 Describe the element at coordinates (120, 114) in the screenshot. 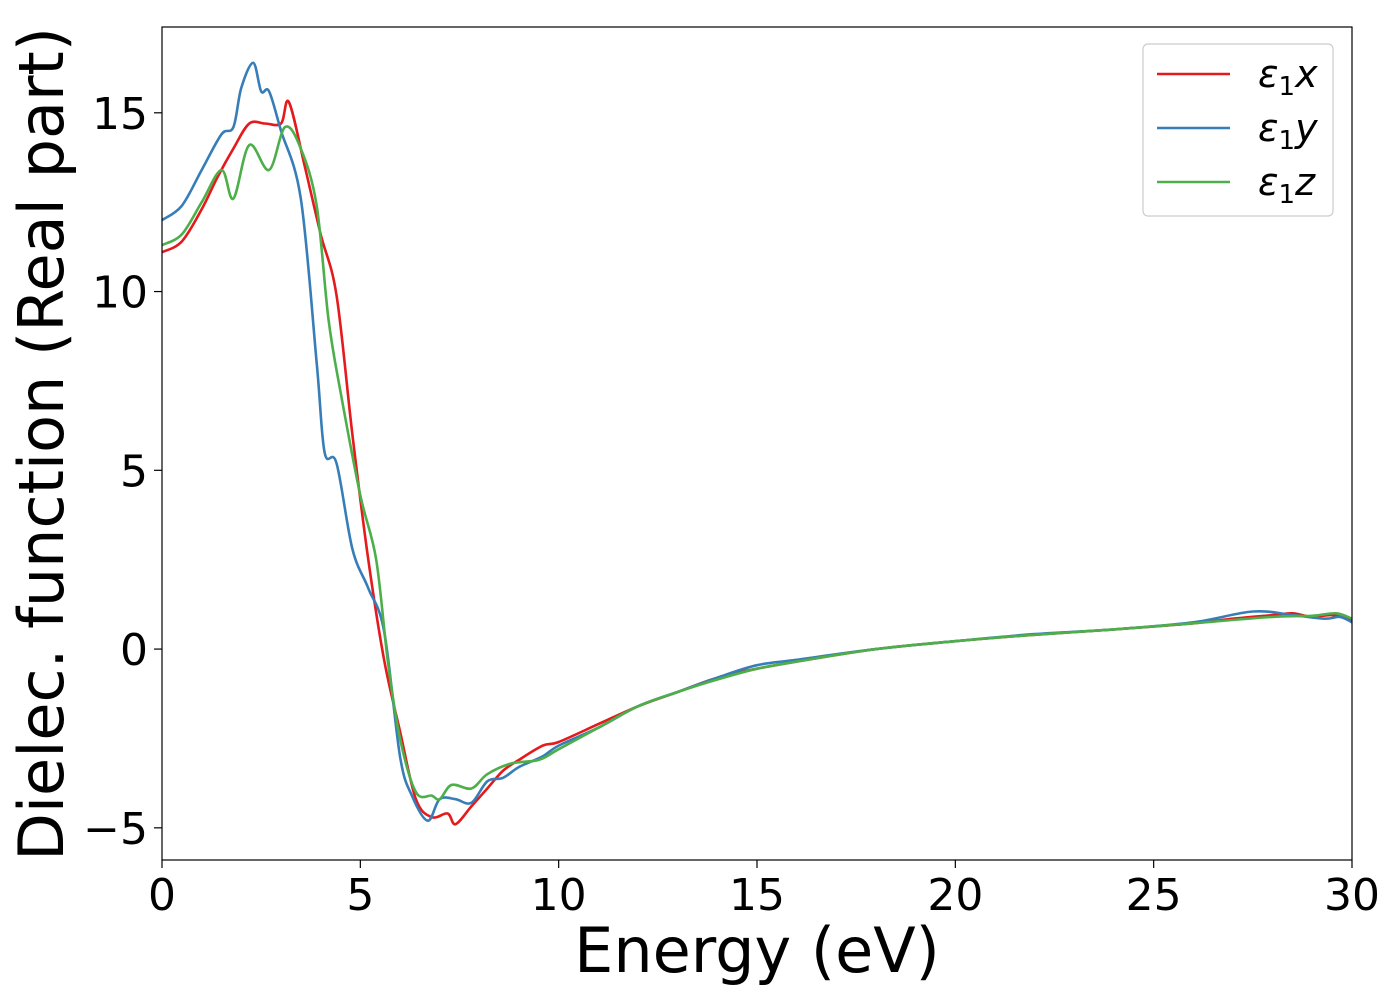

I see `y-tick-label: 15` at that location.